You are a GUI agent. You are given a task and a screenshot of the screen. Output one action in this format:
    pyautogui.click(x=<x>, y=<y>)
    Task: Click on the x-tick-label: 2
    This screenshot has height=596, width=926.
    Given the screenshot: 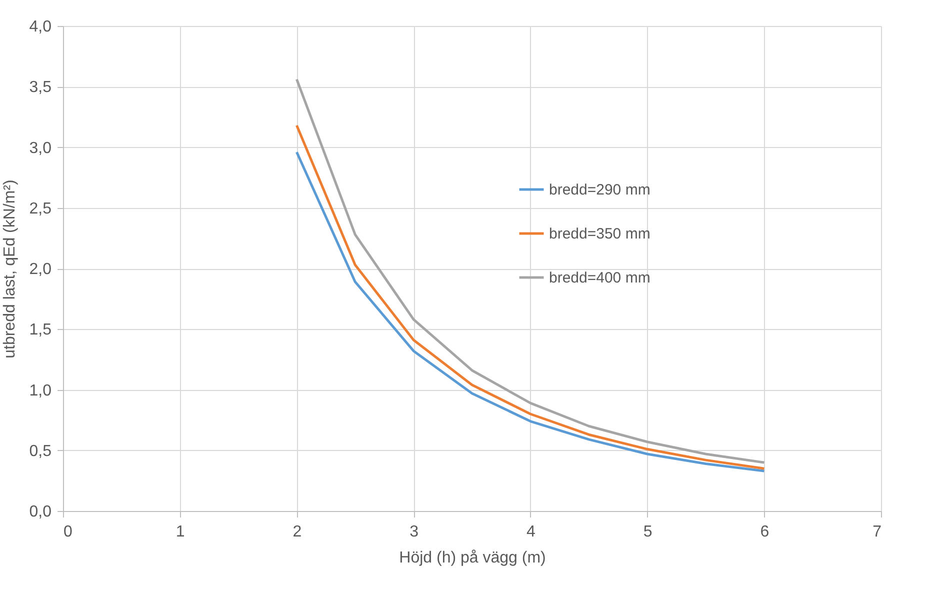 What is the action you would take?
    pyautogui.click(x=297, y=532)
    